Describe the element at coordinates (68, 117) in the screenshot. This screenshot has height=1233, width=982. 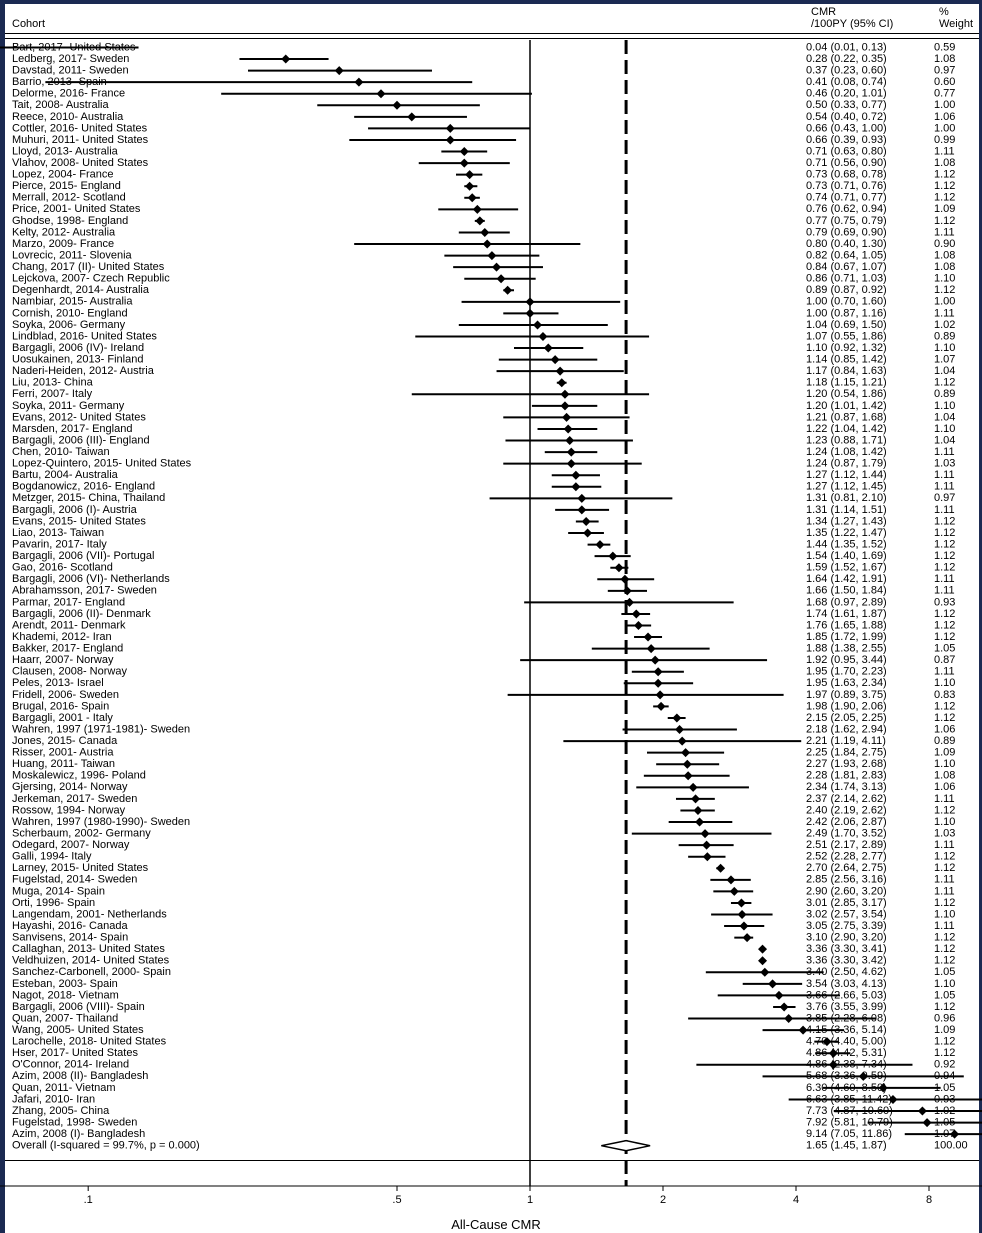
I see `study-label: Reece, 2010- Australia` at that location.